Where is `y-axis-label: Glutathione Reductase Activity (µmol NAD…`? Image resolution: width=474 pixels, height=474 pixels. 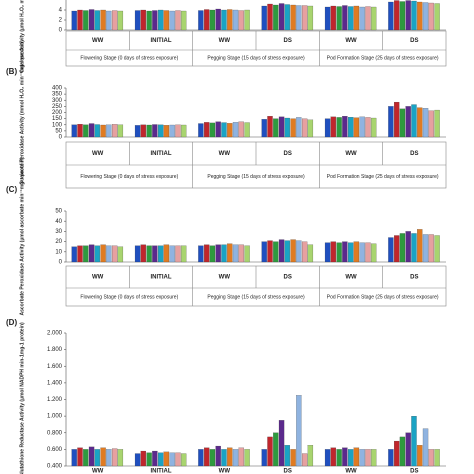 y-axis-label: Glutathione Reductase Activity (µmol NAD… is located at coordinates (22, 398).